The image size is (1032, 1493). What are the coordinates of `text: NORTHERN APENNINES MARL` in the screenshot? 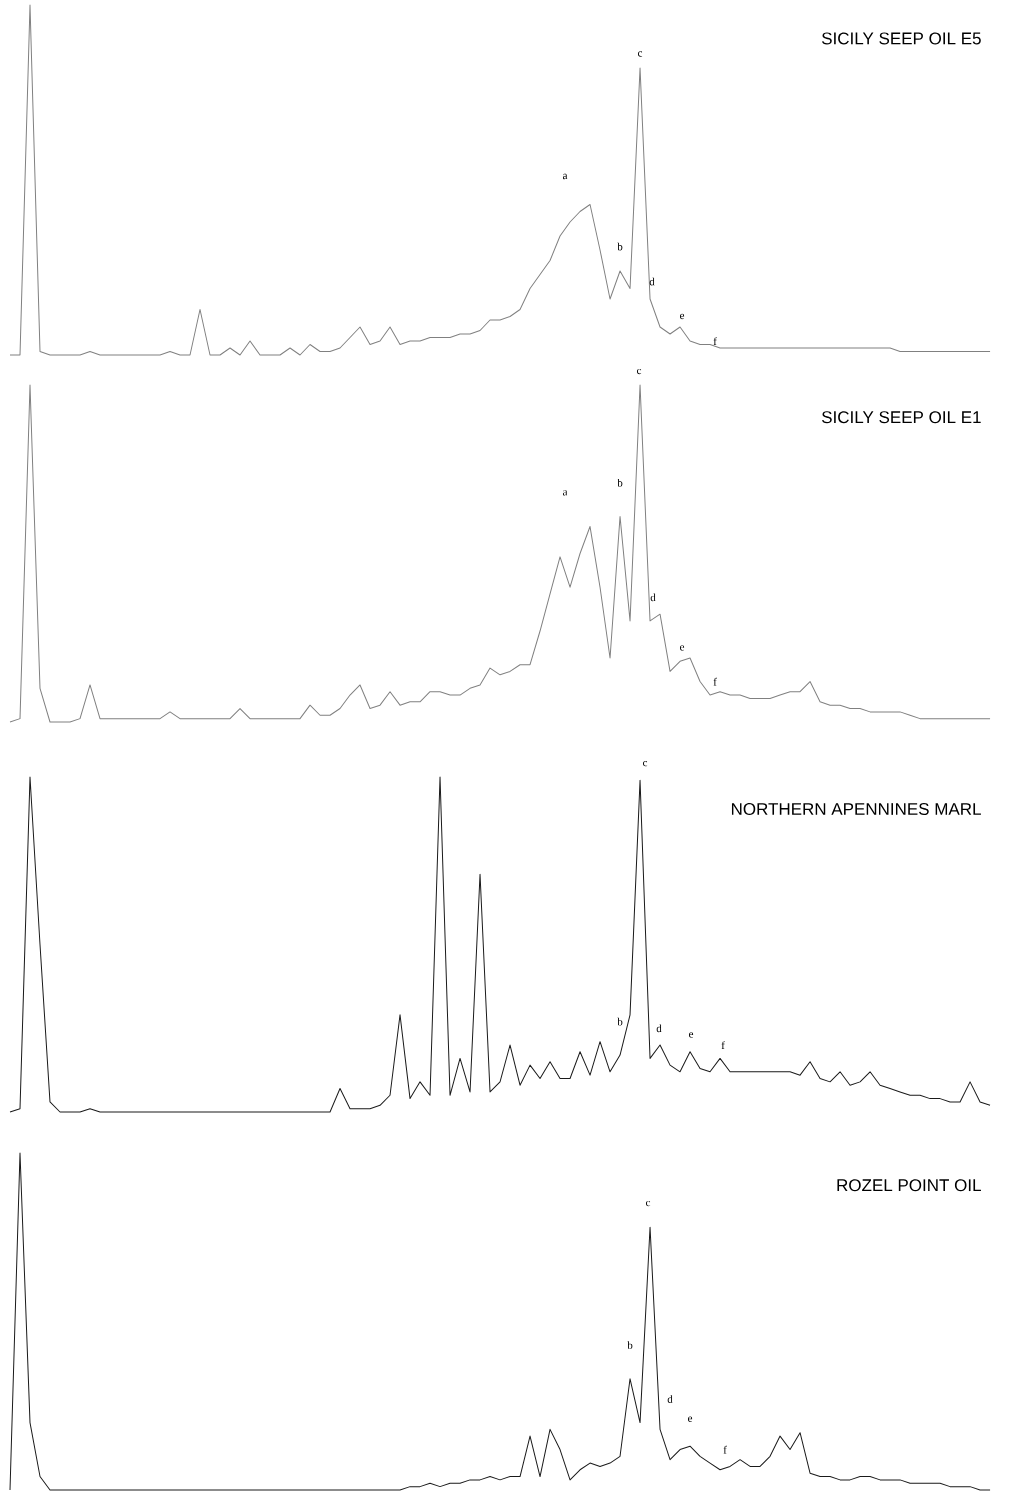 It's located at (856, 809).